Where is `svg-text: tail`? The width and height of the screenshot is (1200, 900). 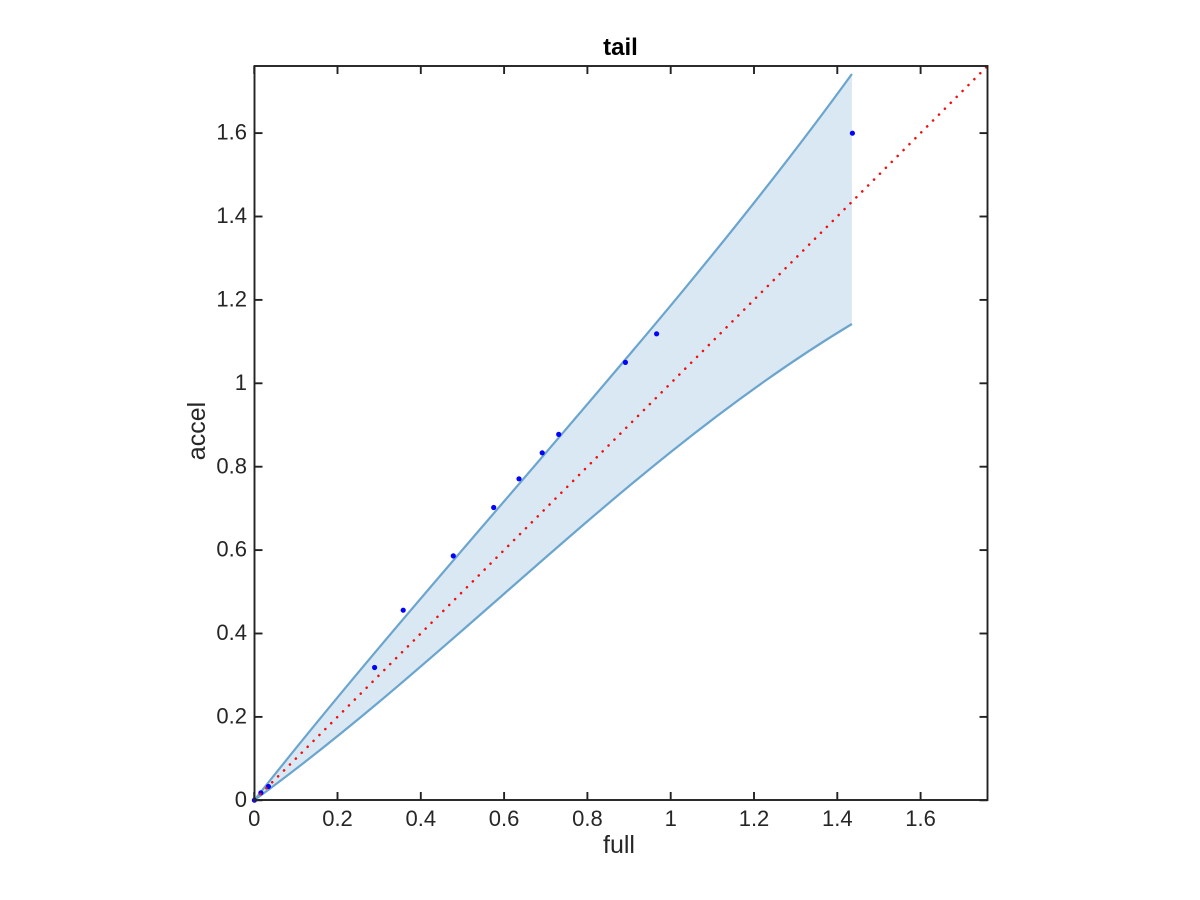 svg-text: tail is located at coordinates (620, 47).